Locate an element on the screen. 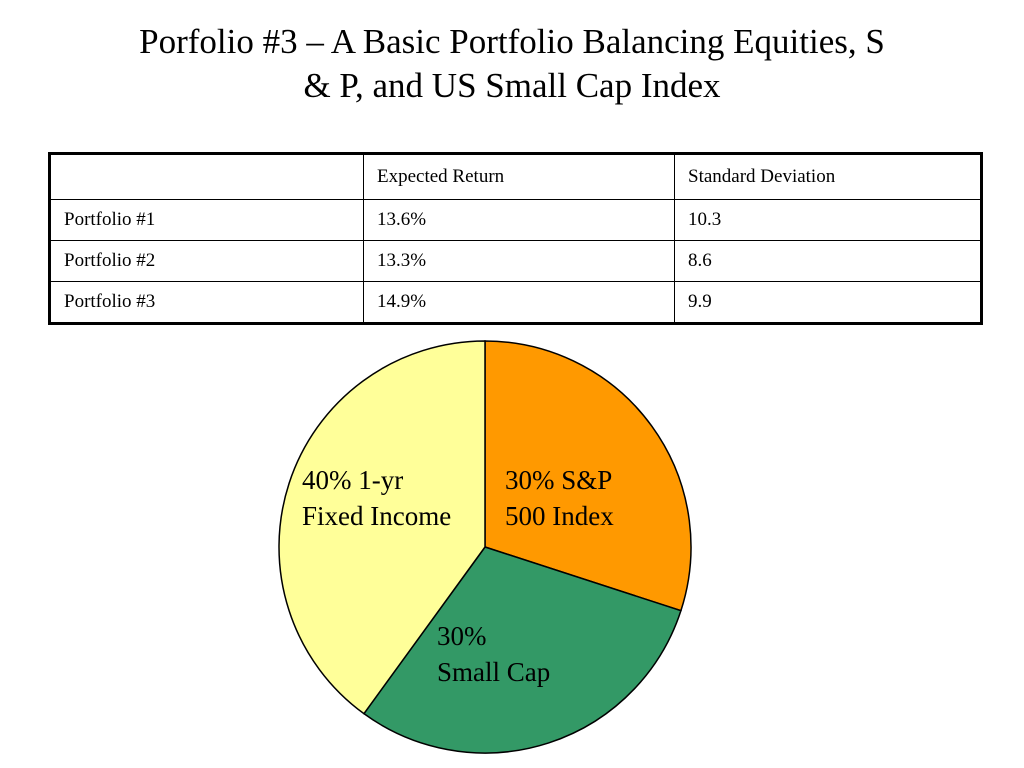  slice-label-line: 40% 1-yr is located at coordinates (353, 480).